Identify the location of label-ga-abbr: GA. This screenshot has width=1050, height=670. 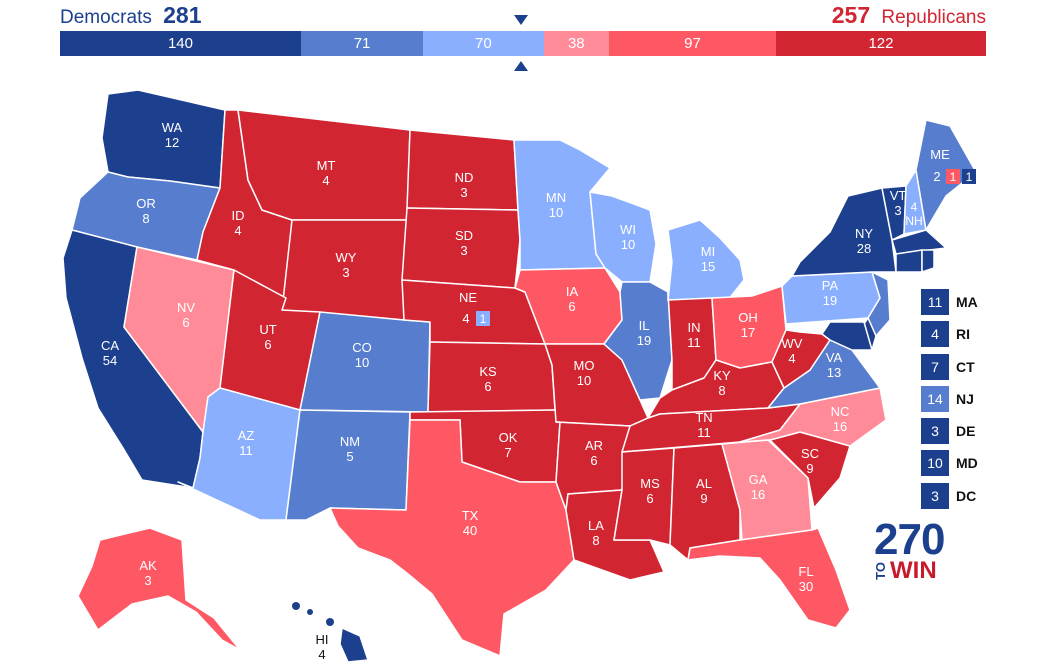
(758, 479).